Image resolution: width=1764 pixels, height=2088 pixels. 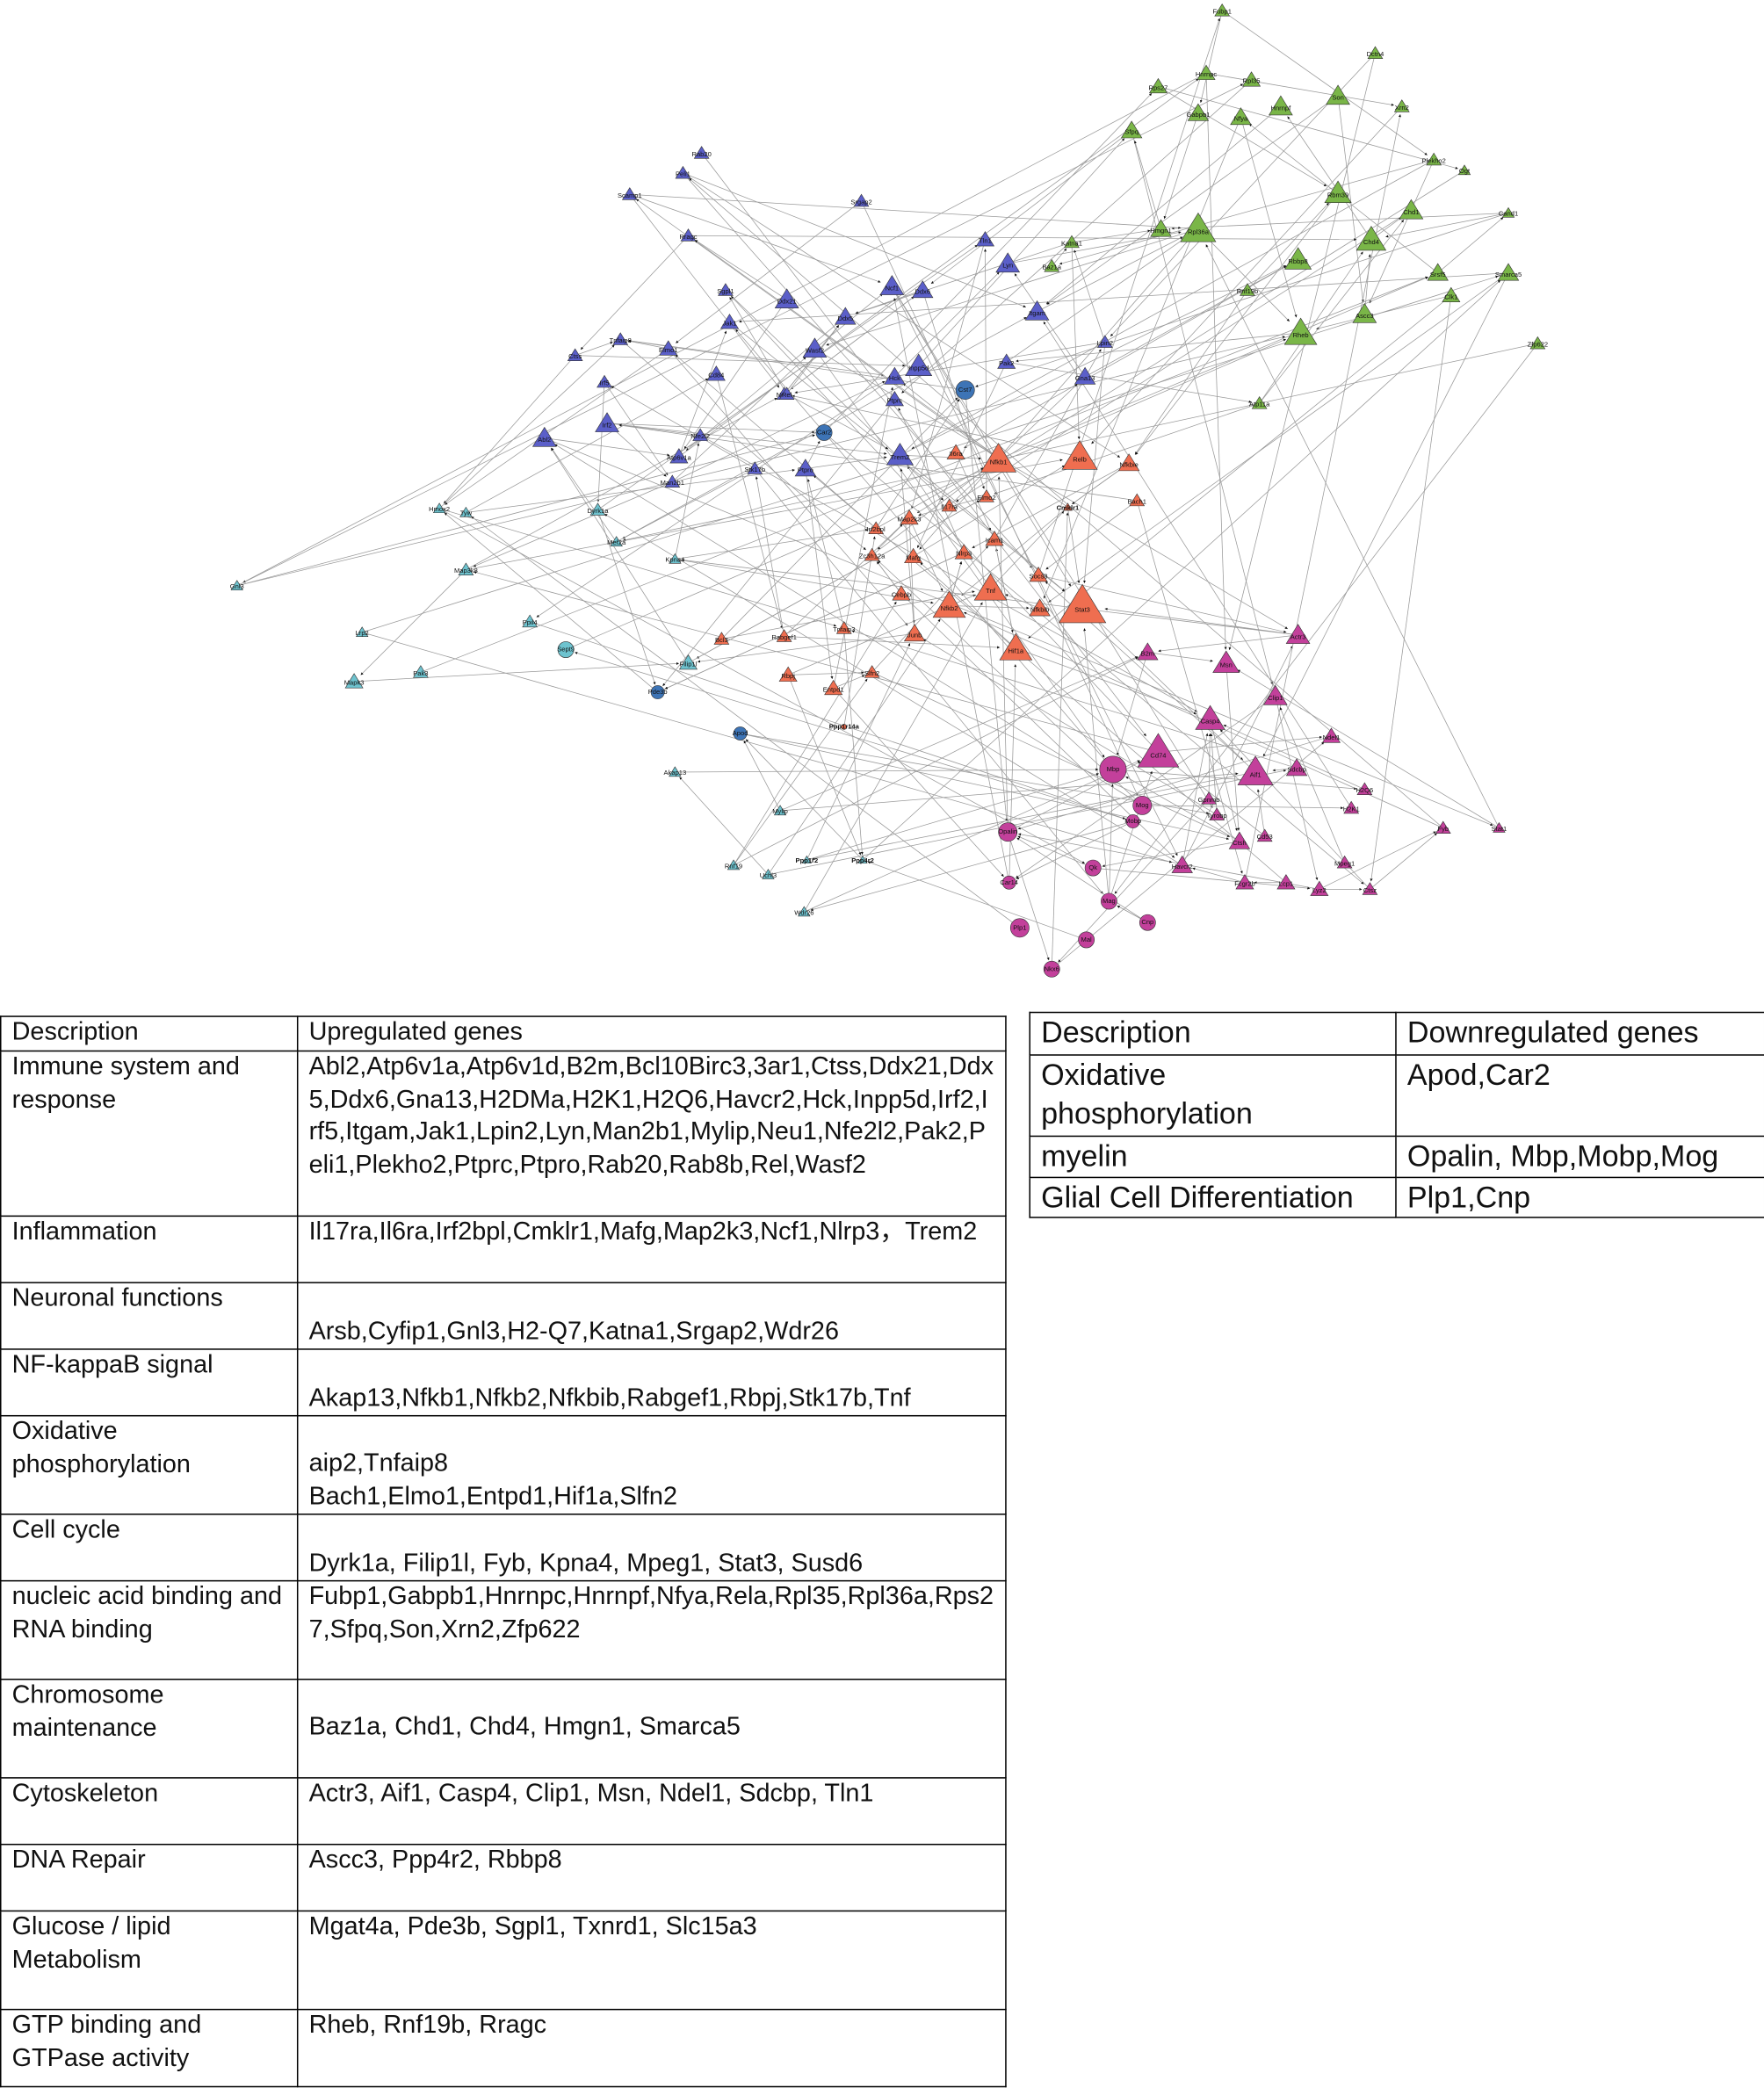 What do you see at coordinates (957, 454) in the screenshot?
I see `node-label: Il6ra` at bounding box center [957, 454].